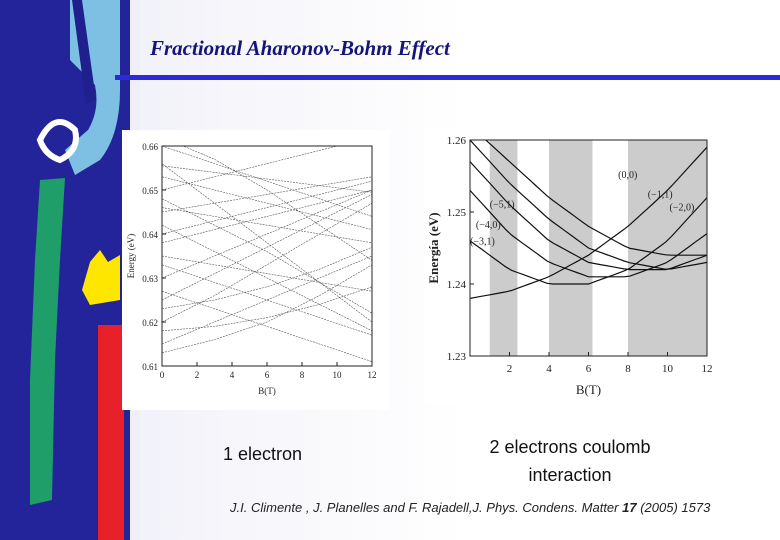  What do you see at coordinates (457, 141) in the screenshot?
I see `y-tick-label-3: 1.26` at bounding box center [457, 141].